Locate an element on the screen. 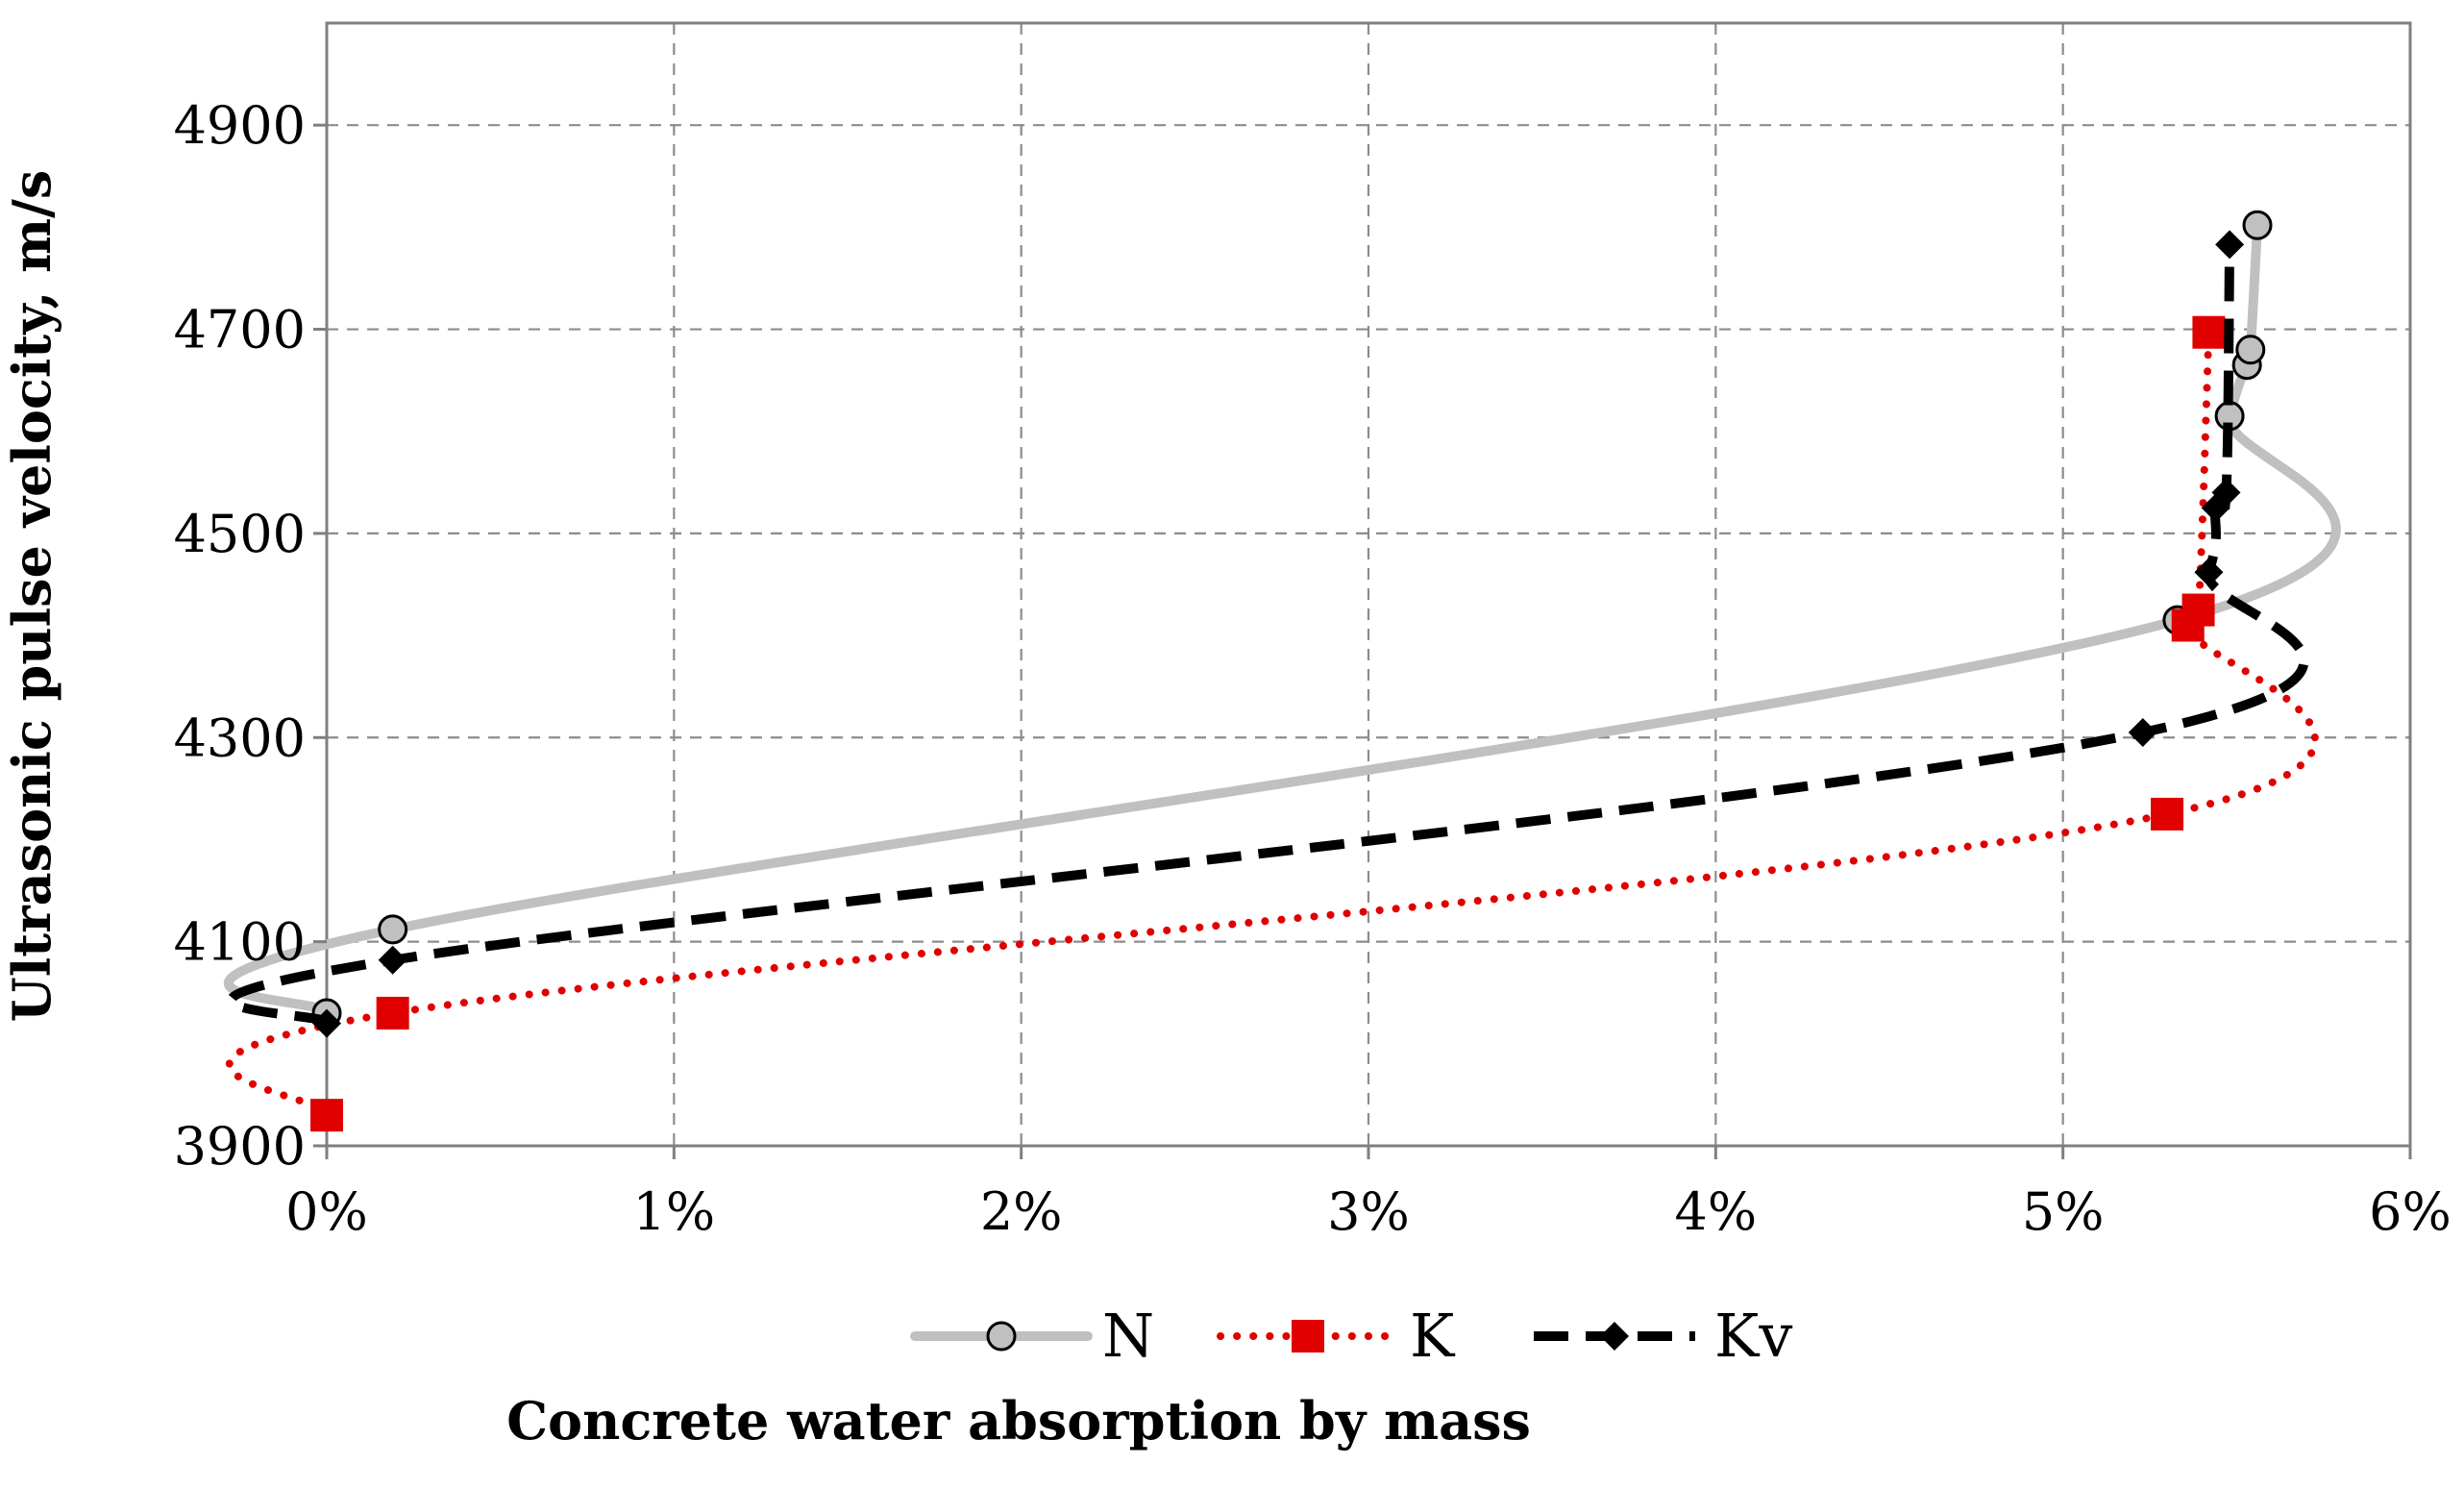 The width and height of the screenshot is (2464, 1489). y-axis-title: Ultrasonic pulse velocity, m/s is located at coordinates (31, 596).